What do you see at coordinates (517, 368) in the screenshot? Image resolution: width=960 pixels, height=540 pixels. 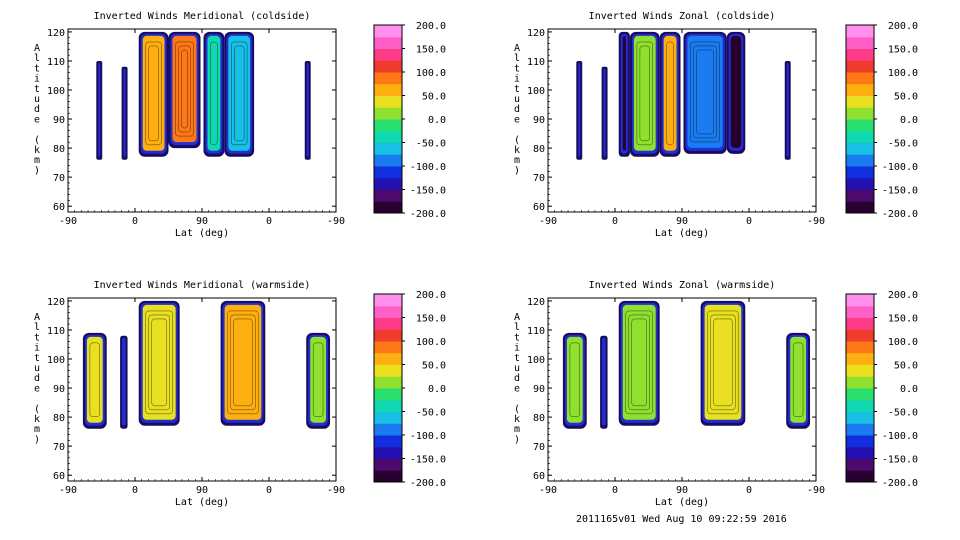 I see `y-axis-label-char: u` at bounding box center [517, 368].